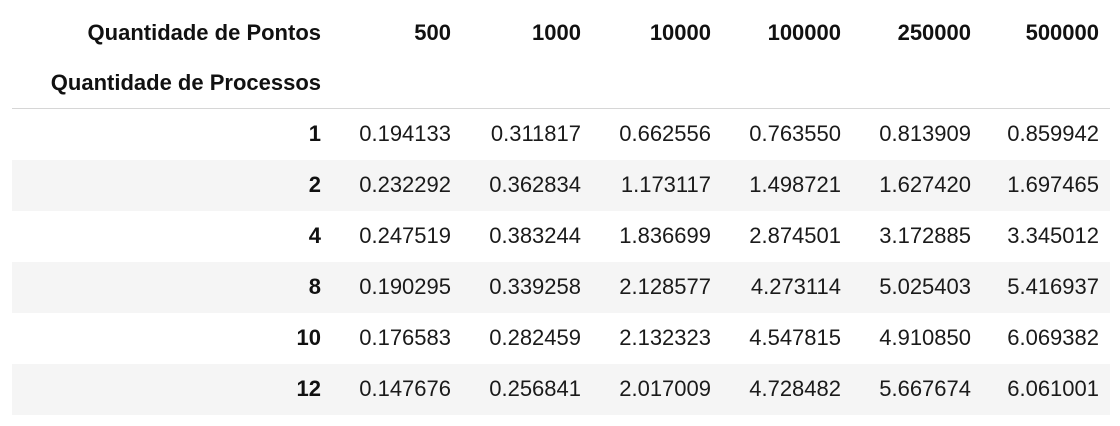  Describe the element at coordinates (1062, 32) in the screenshot. I see `column-header: 500000` at that location.